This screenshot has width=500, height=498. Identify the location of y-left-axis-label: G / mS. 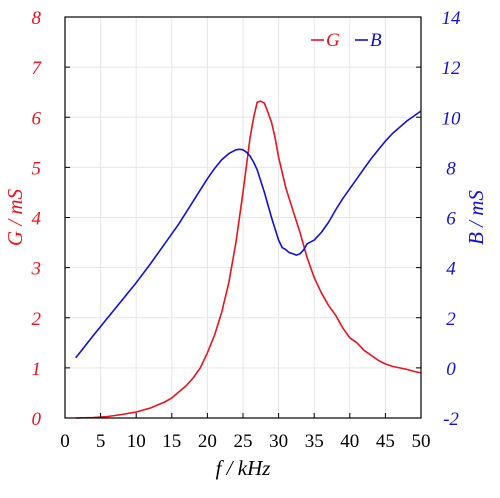
(15, 217).